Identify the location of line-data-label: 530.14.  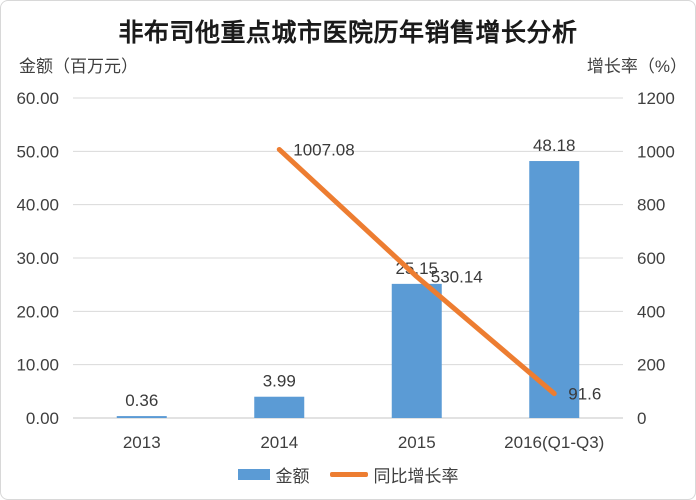
(457, 277).